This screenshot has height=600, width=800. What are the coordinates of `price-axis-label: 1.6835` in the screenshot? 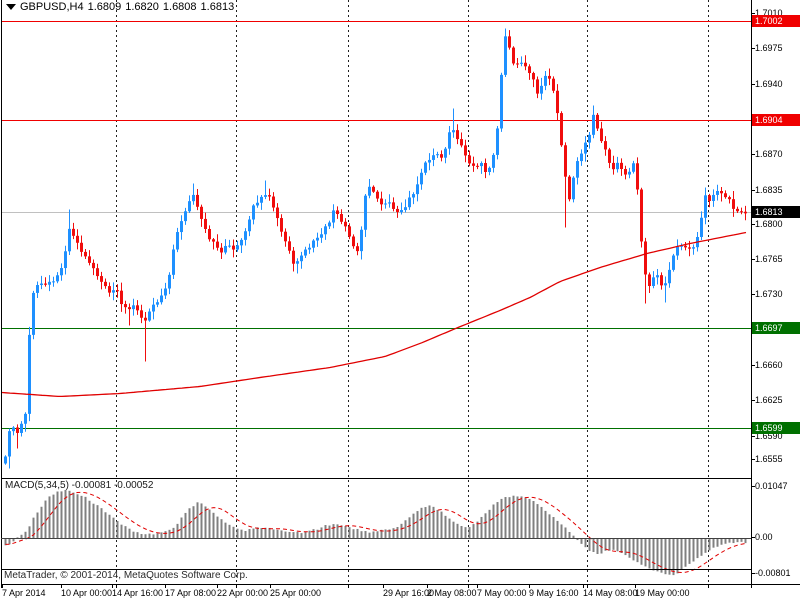 It's located at (769, 190).